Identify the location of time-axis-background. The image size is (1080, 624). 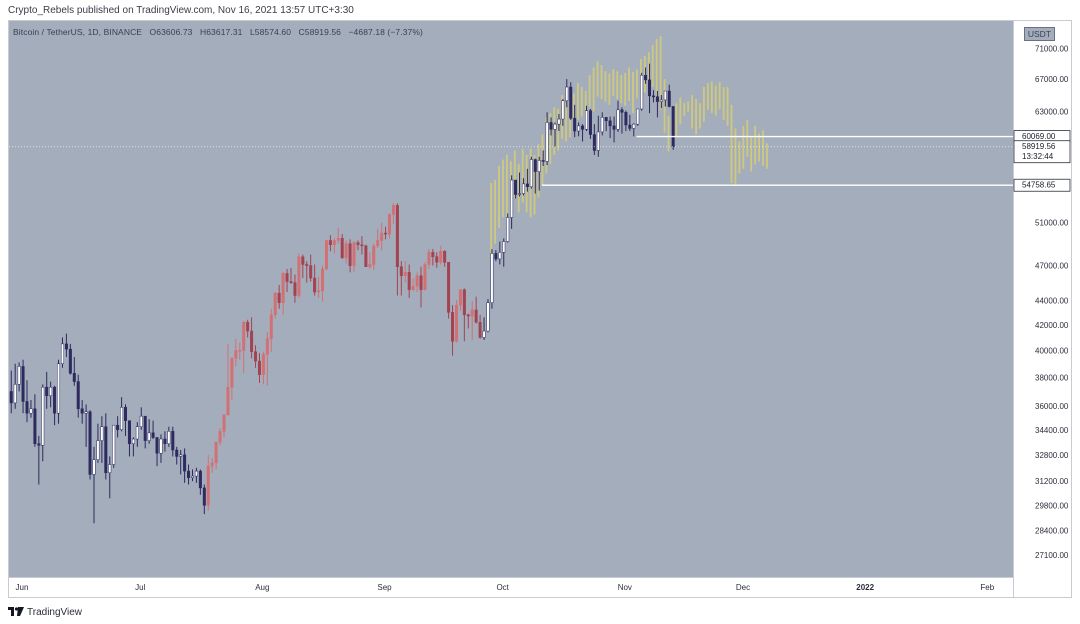
(511, 587).